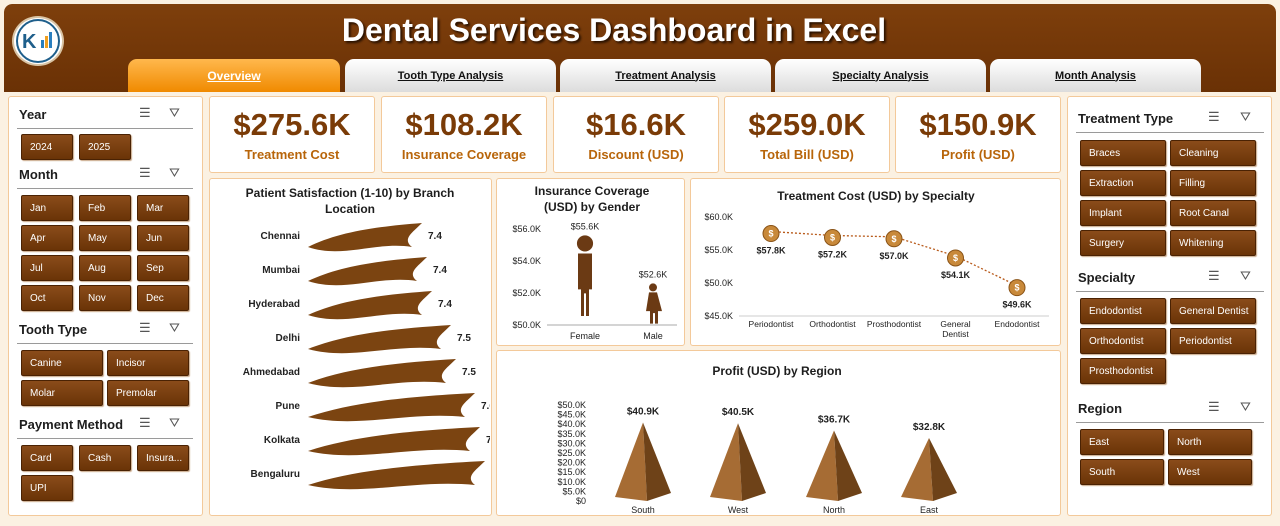  Describe the element at coordinates (834, 510) in the screenshot. I see `category-label: North` at that location.